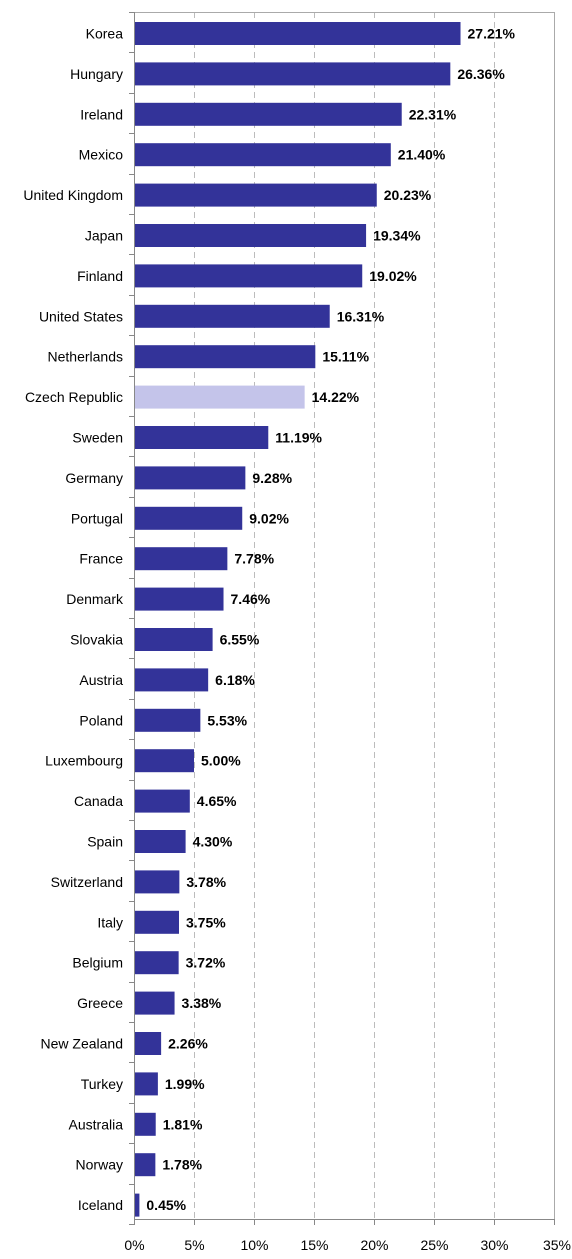 This screenshot has height=1259, width=572. I want to click on bar-portugal, so click(189, 518).